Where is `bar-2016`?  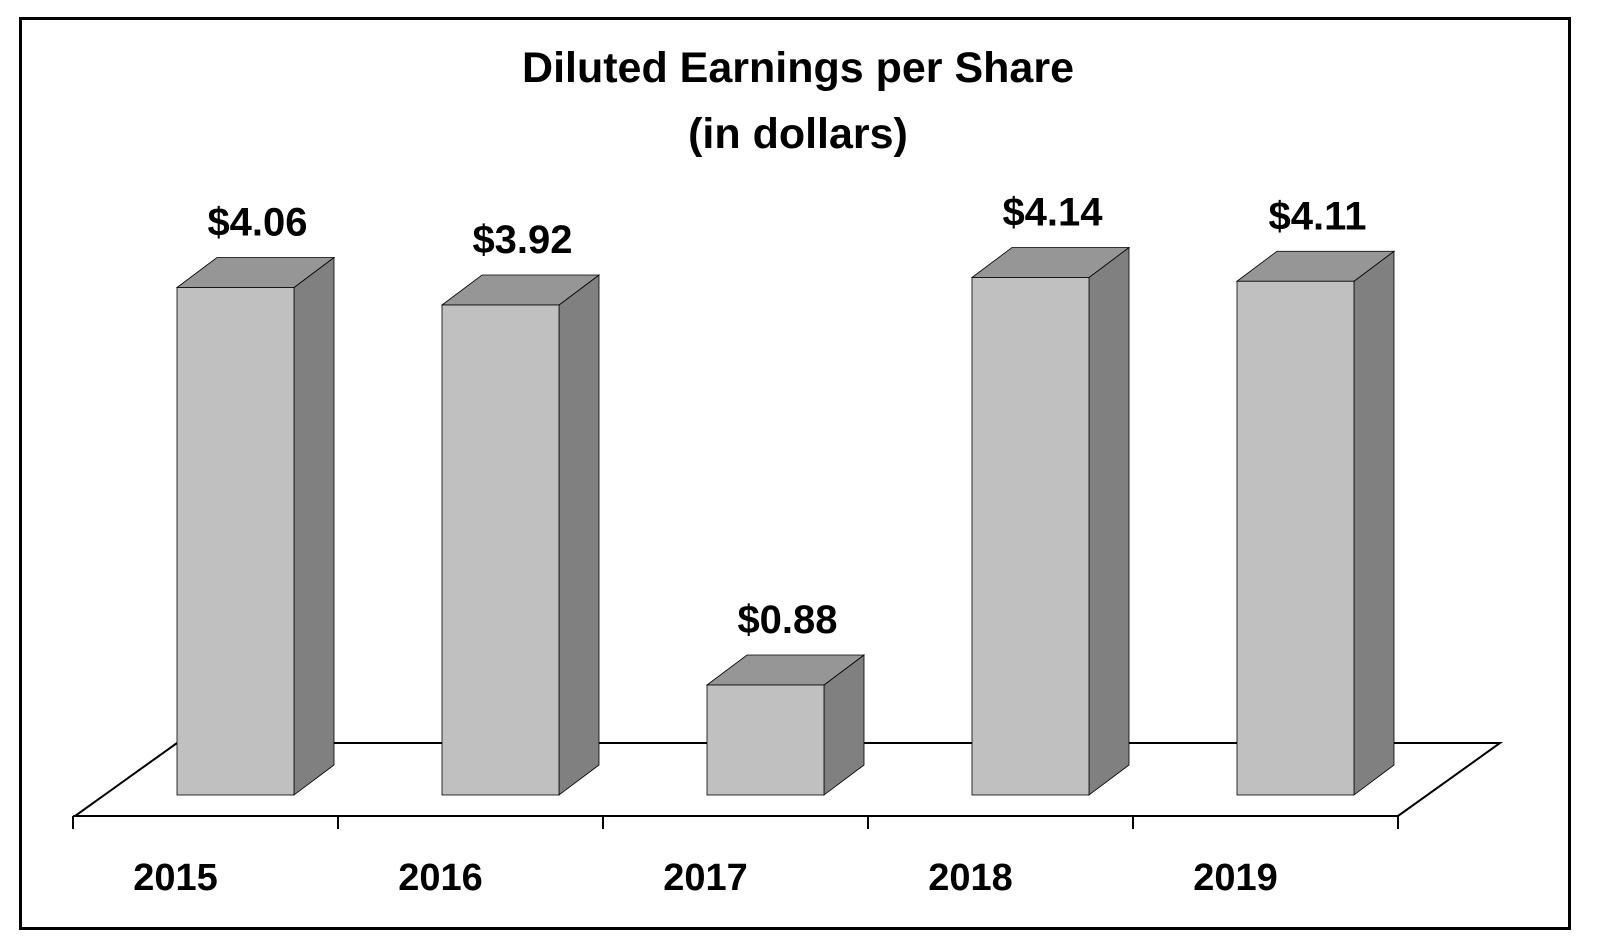
bar-2016 is located at coordinates (520, 535).